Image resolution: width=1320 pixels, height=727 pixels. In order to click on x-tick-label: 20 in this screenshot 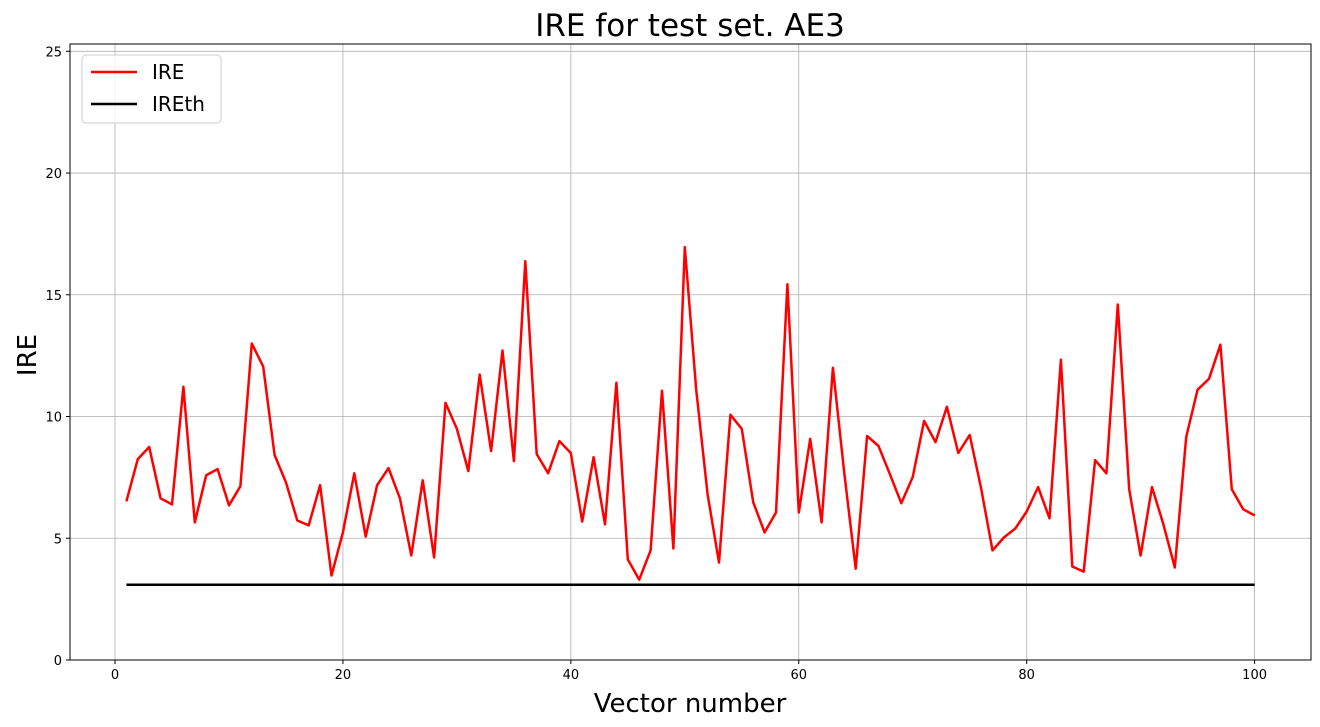, I will do `click(343, 675)`.